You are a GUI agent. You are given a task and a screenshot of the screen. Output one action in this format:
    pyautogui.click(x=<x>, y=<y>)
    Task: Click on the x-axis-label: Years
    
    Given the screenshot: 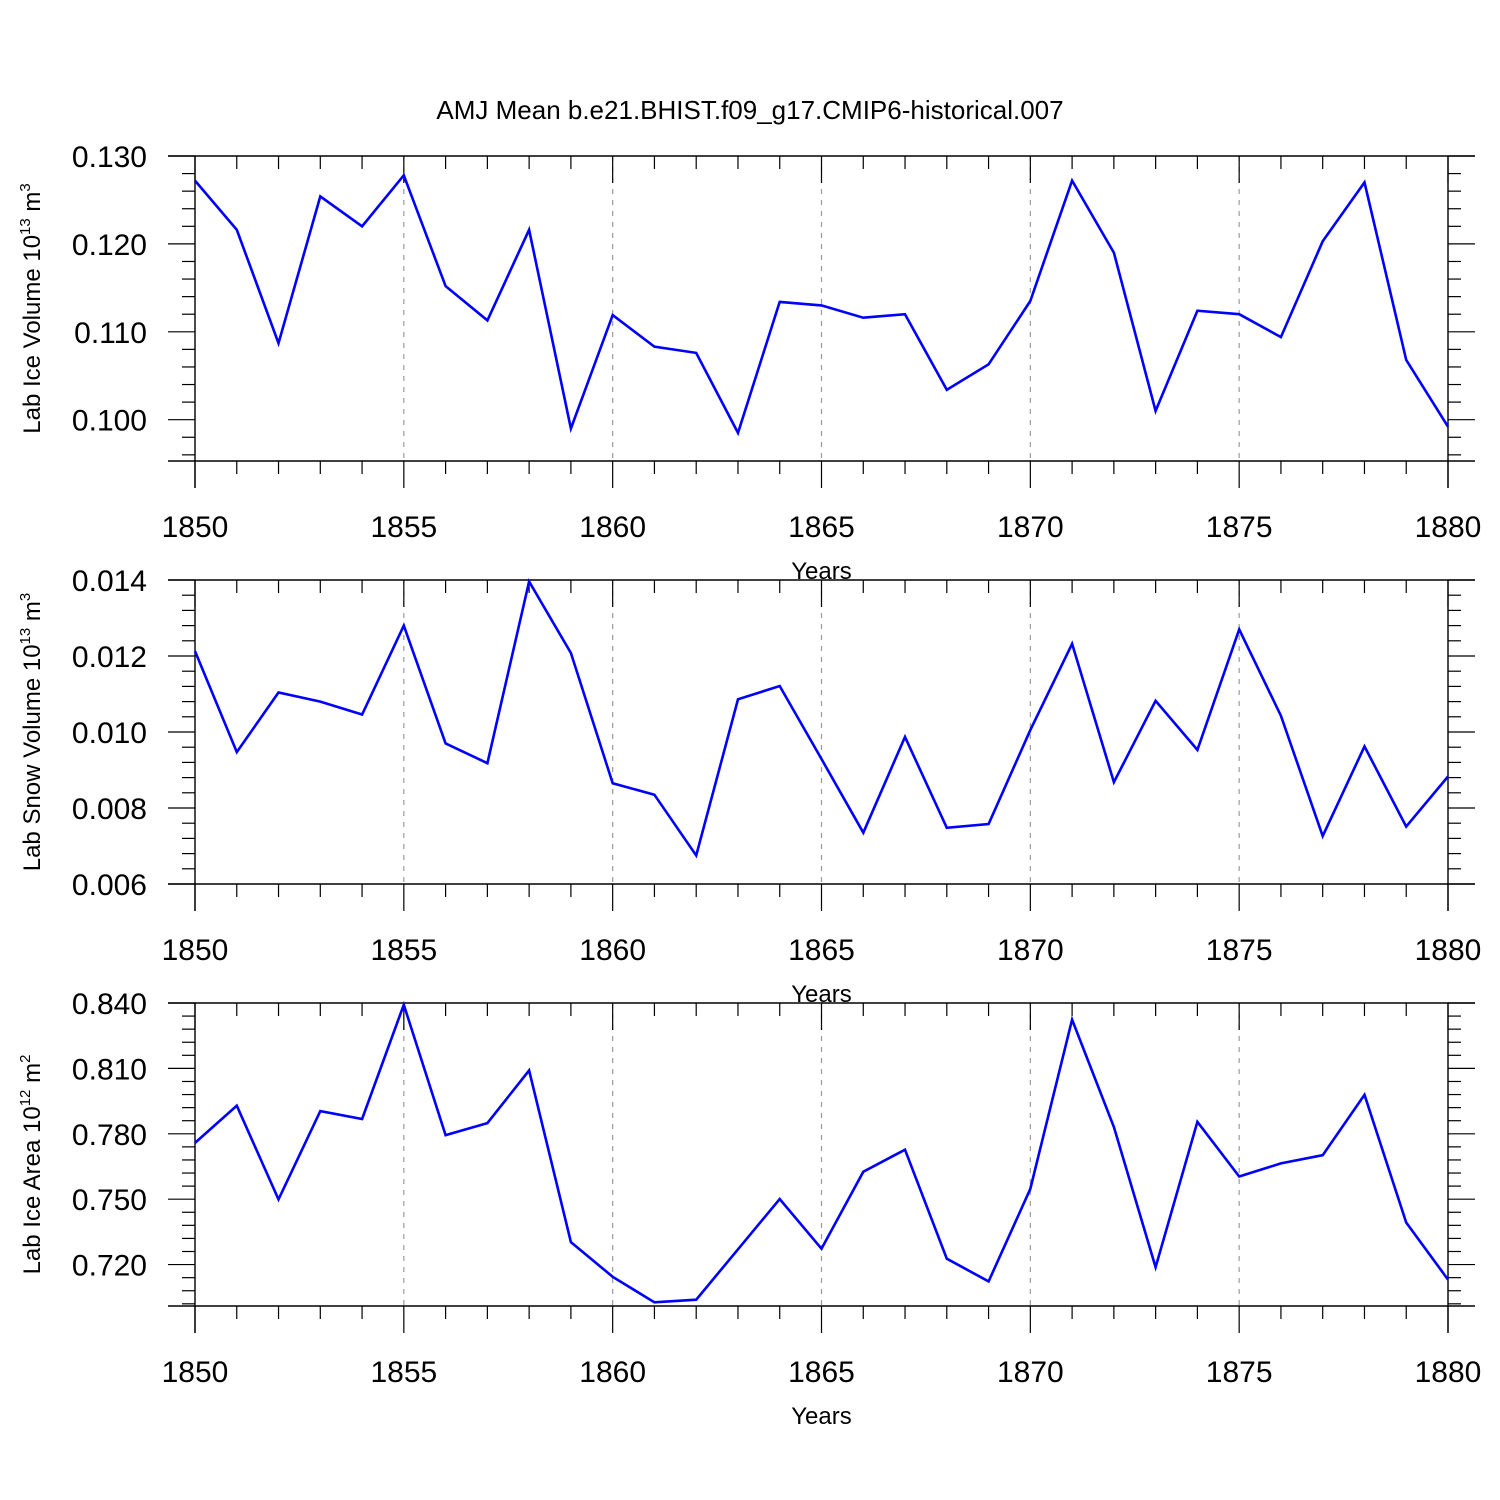 What is the action you would take?
    pyautogui.click(x=821, y=1416)
    